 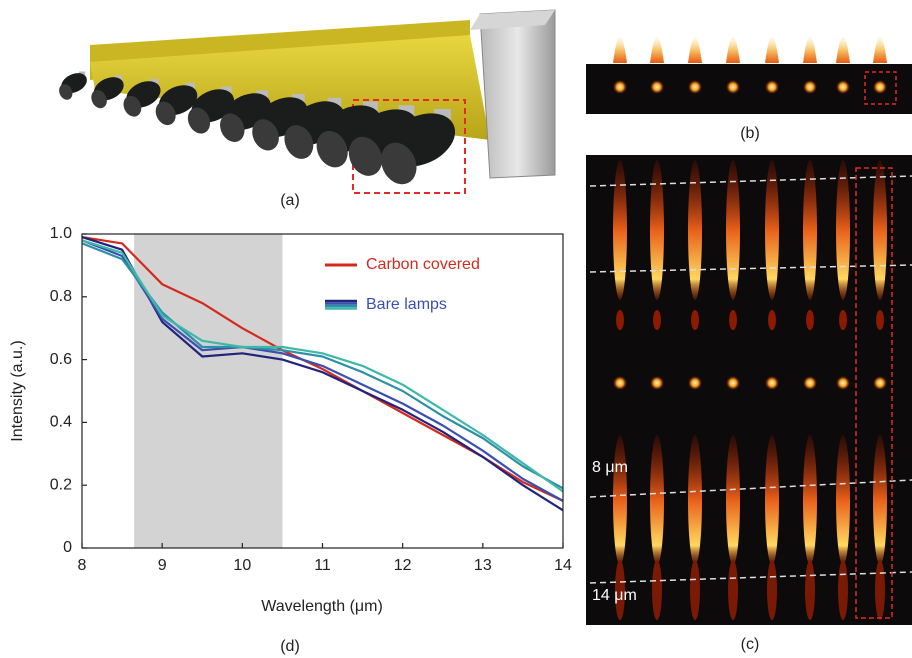 What do you see at coordinates (322, 565) in the screenshot?
I see `x-tick-label: 11` at bounding box center [322, 565].